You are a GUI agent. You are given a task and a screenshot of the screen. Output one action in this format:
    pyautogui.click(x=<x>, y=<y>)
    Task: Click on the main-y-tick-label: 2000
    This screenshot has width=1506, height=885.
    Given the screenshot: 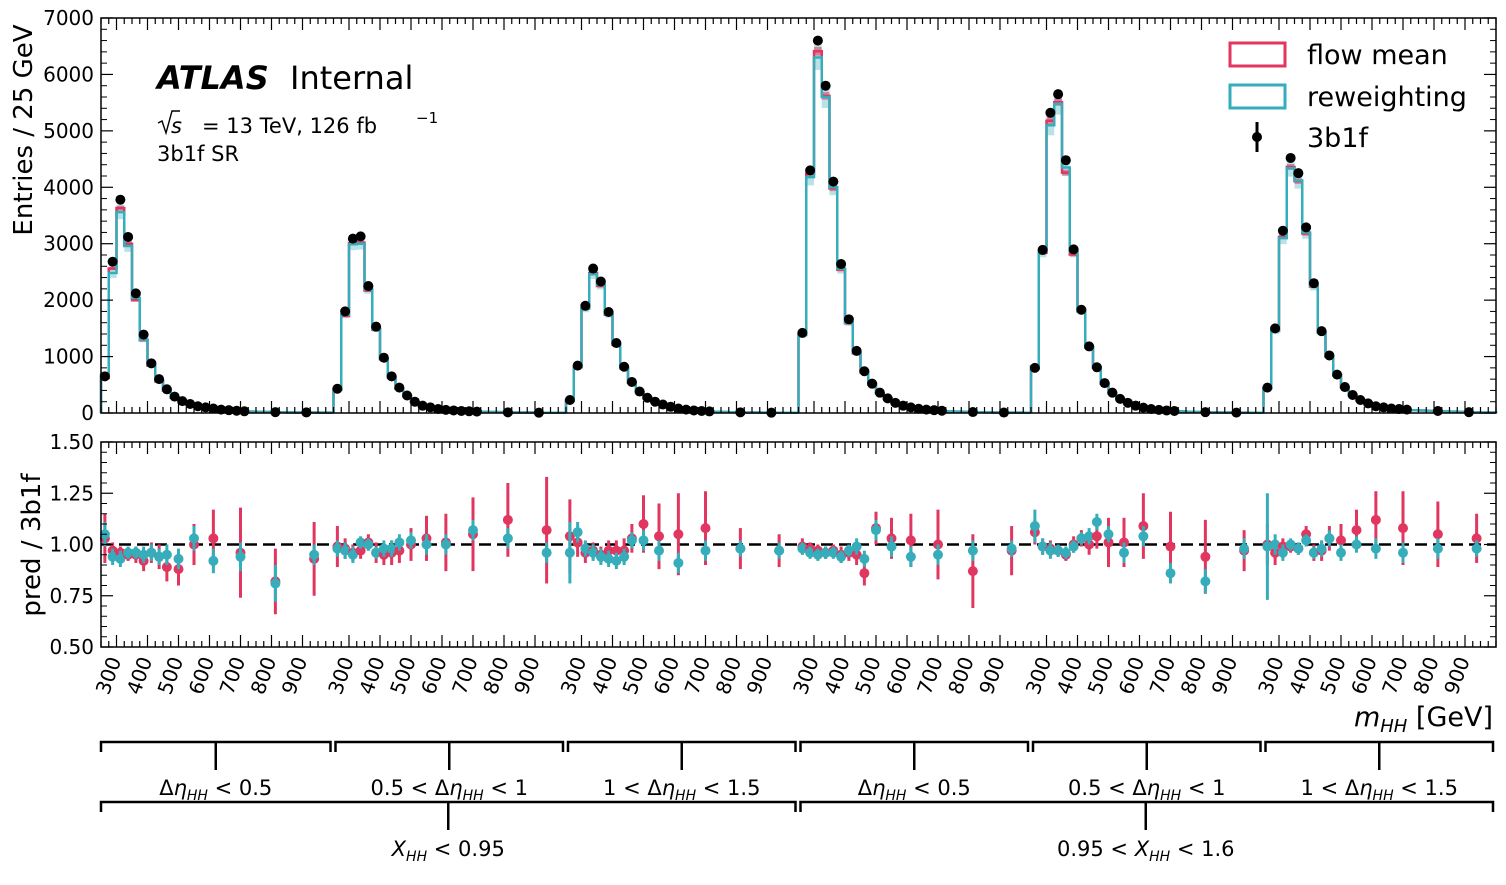 What is the action you would take?
    pyautogui.click(x=68, y=300)
    